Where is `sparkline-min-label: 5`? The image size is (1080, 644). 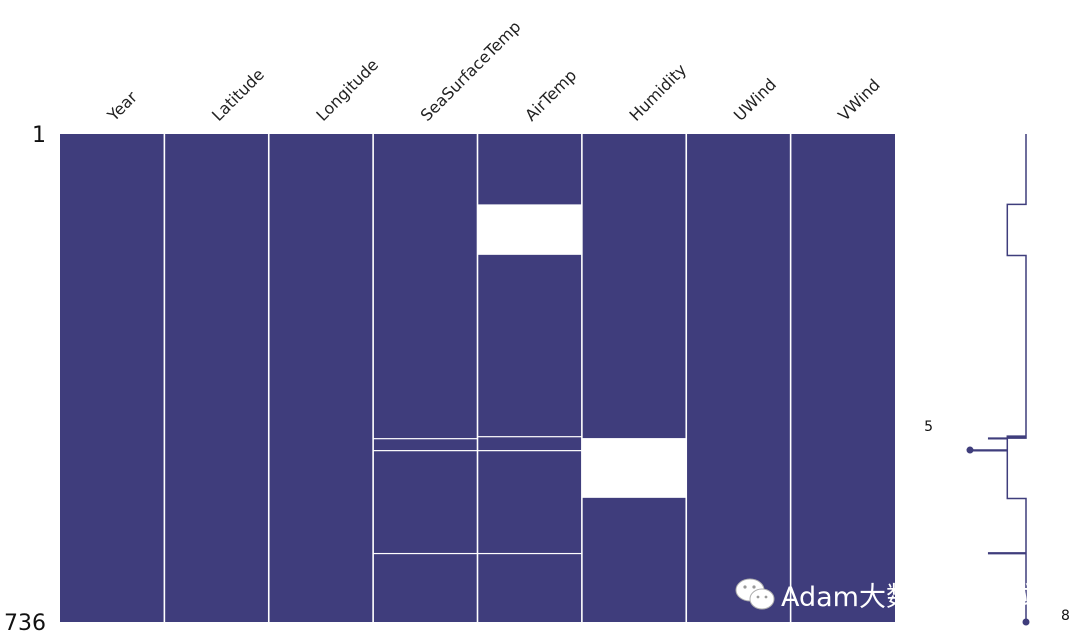
sparkline-min-label: 5 is located at coordinates (928, 427).